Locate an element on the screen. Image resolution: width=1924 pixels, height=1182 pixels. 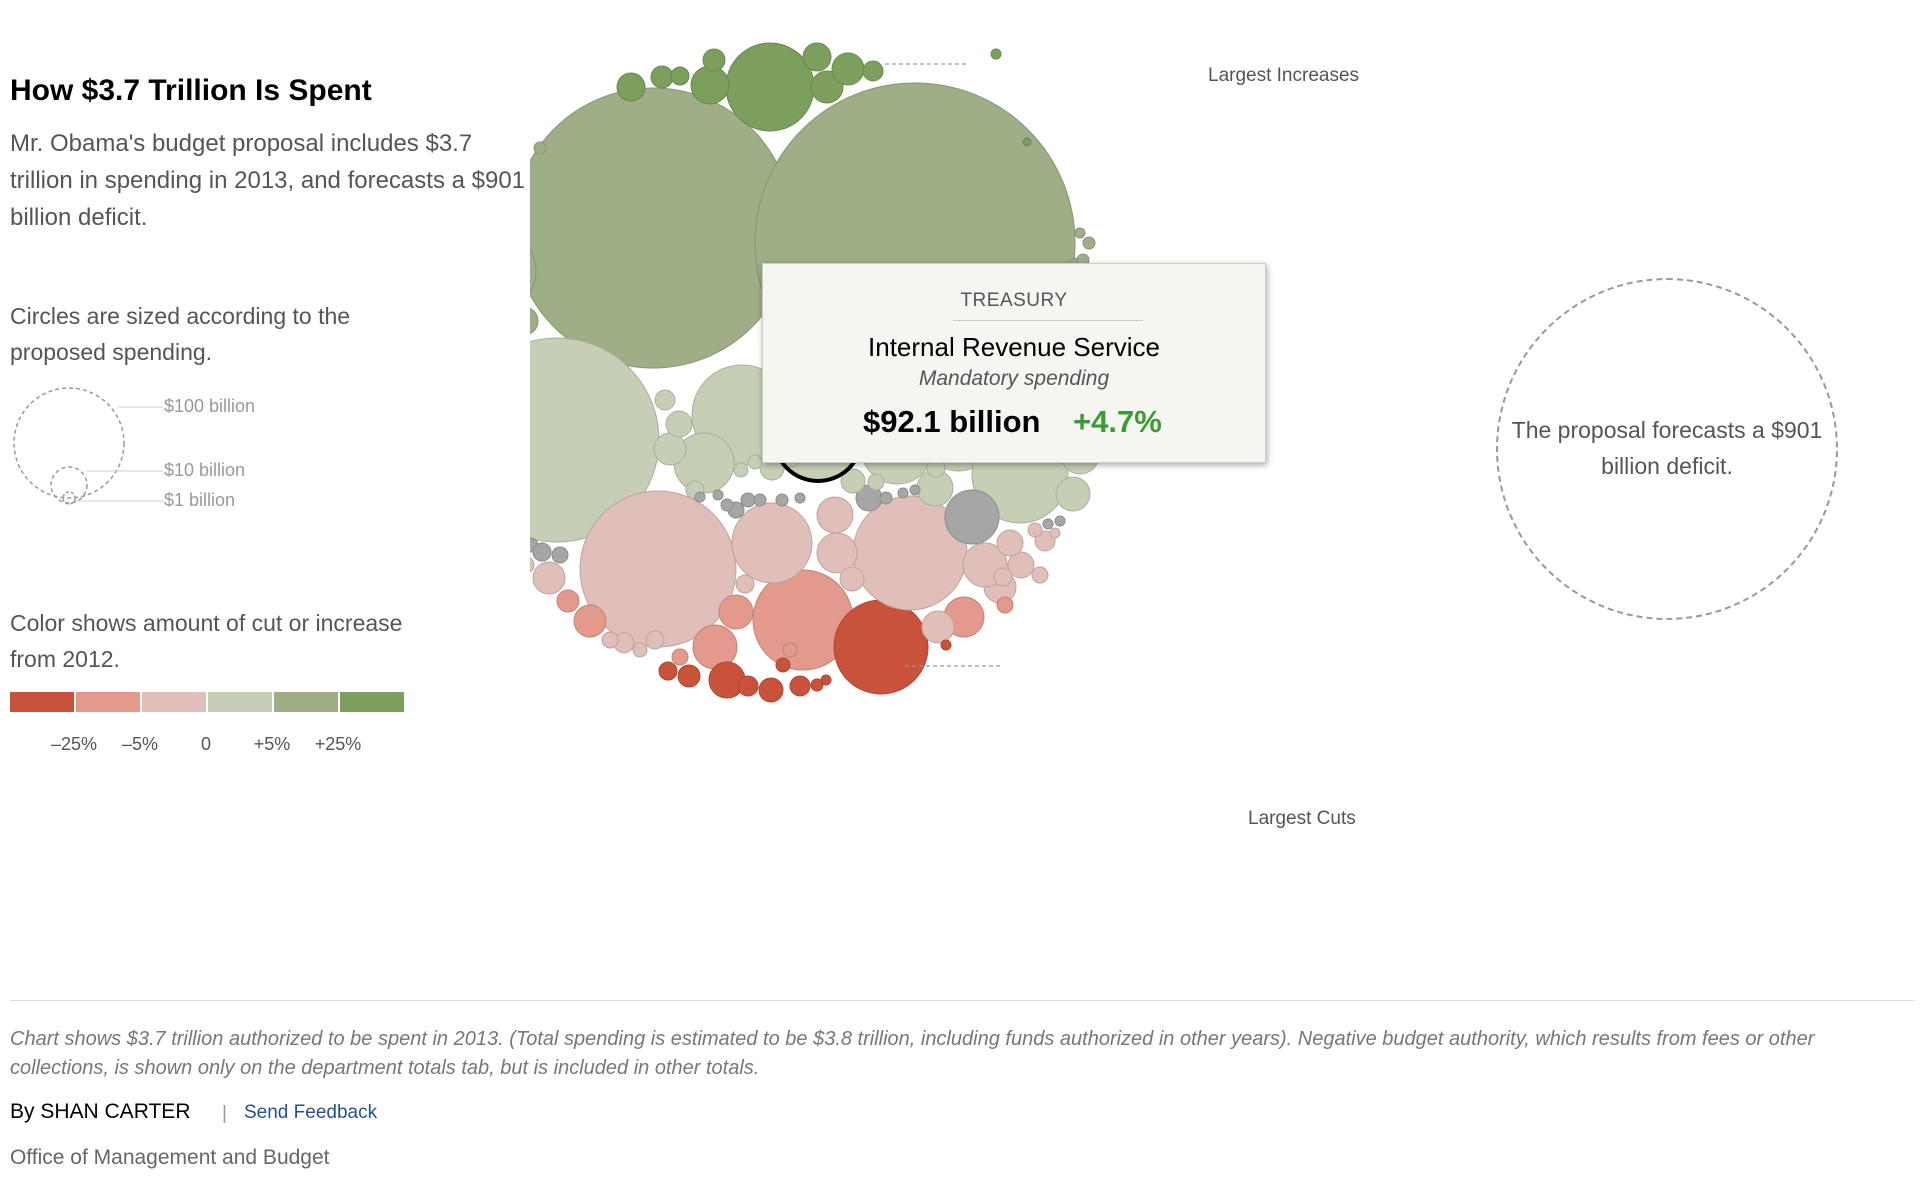
color-legend is located at coordinates (208, 702).